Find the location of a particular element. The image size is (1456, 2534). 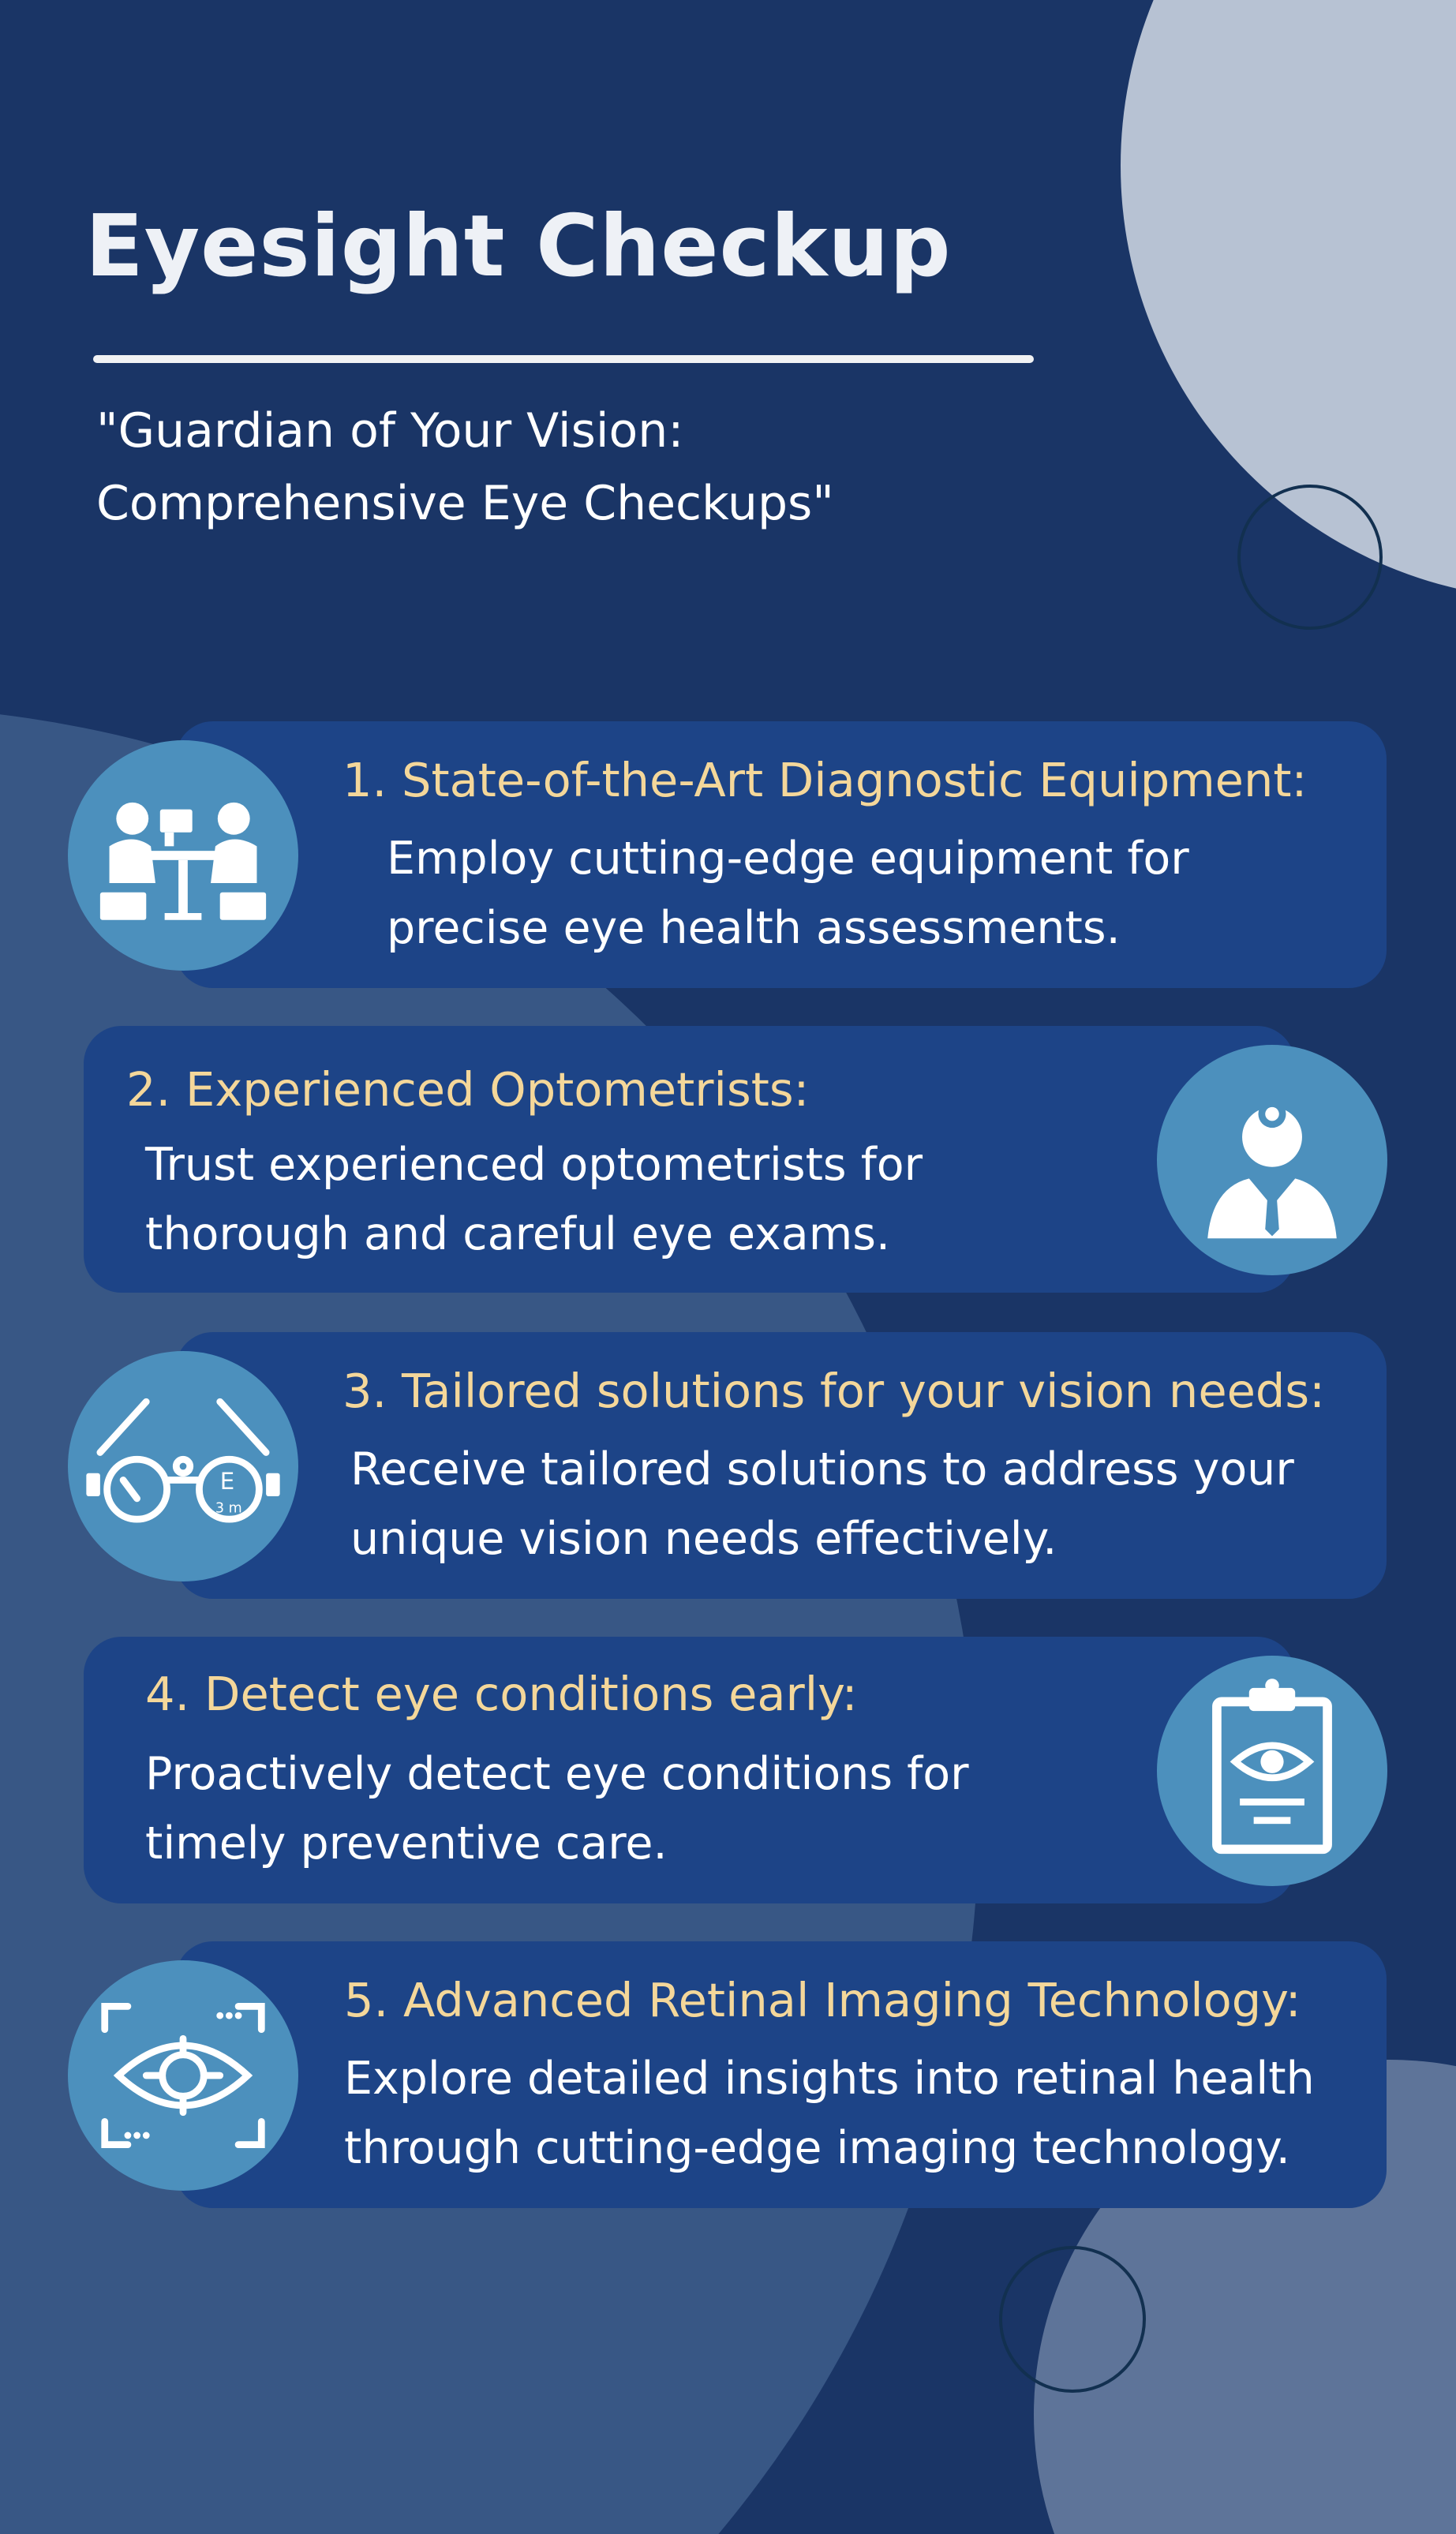

clipboard-eye-report-icon is located at coordinates (1272, 1767).